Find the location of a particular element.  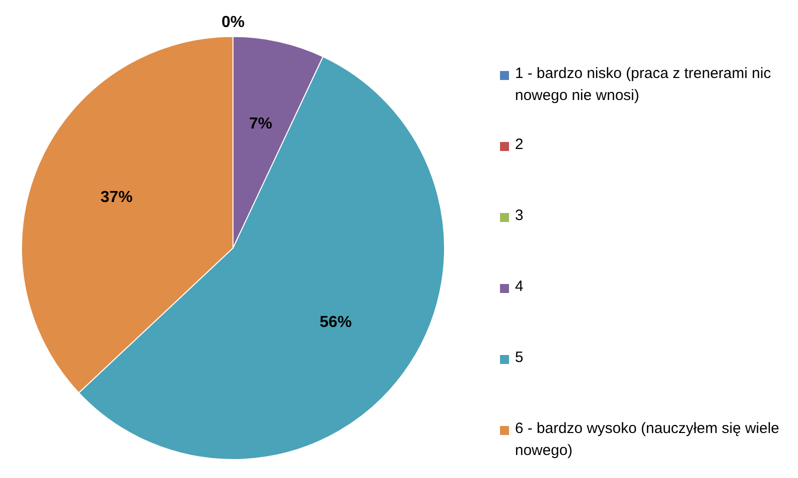

legend-label: 3 is located at coordinates (519, 216).